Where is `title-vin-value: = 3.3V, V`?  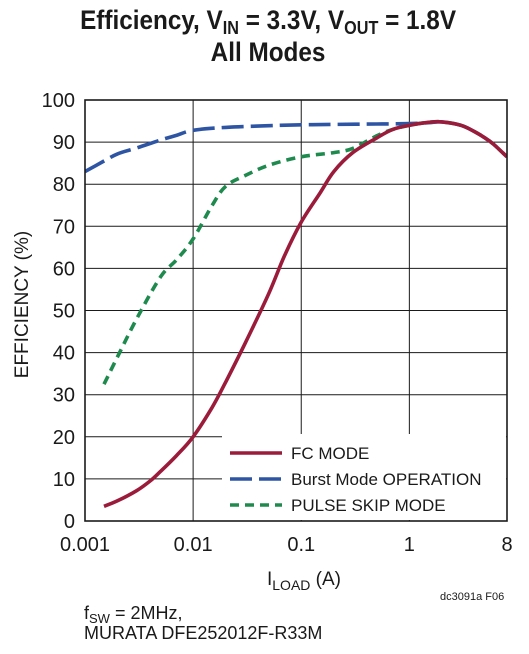 title-vin-value: = 3.3V, V is located at coordinates (291, 20).